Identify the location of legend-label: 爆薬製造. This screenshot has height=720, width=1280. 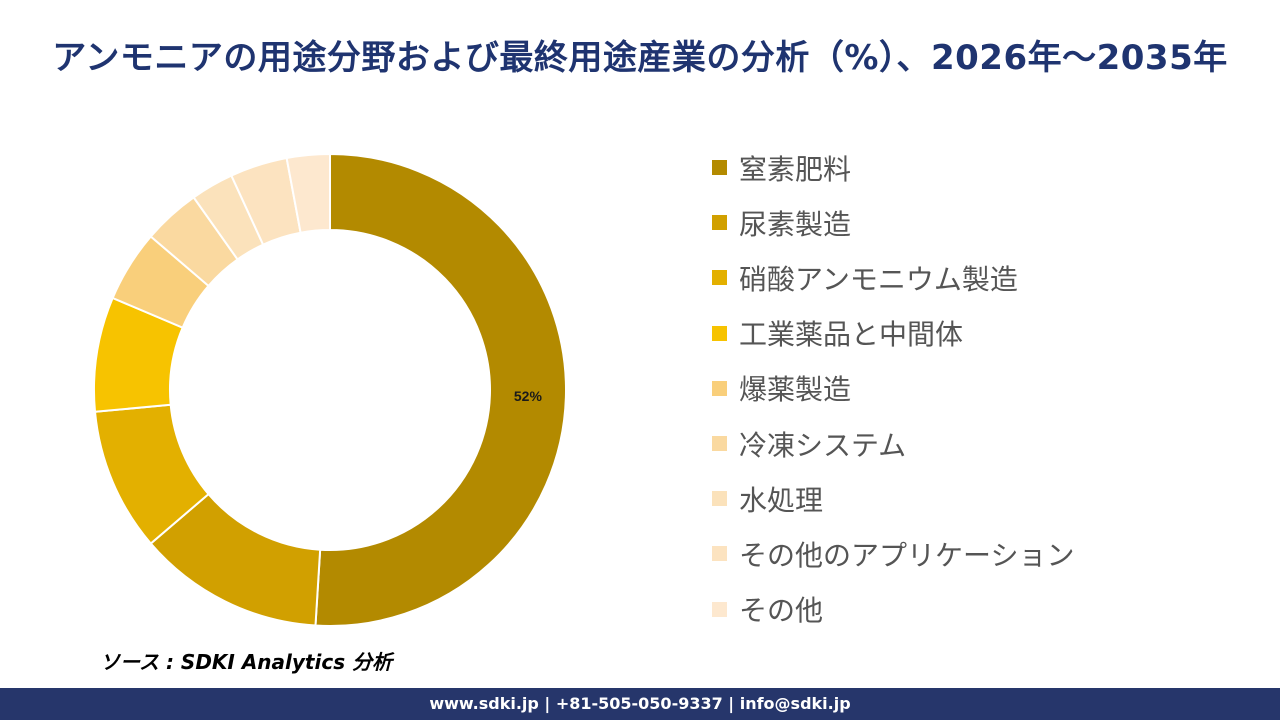
(795, 390).